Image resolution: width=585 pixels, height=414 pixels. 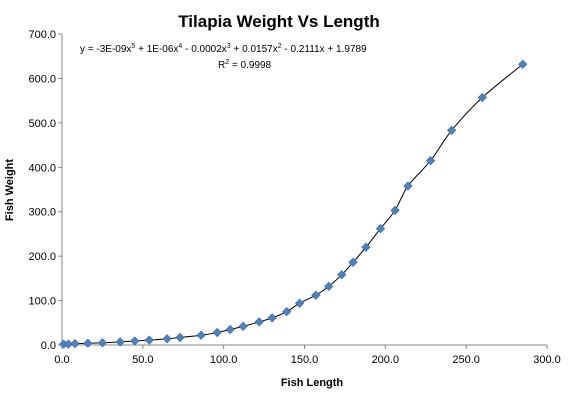 I want to click on y-axis-title: Fish Weight, so click(x=10, y=190).